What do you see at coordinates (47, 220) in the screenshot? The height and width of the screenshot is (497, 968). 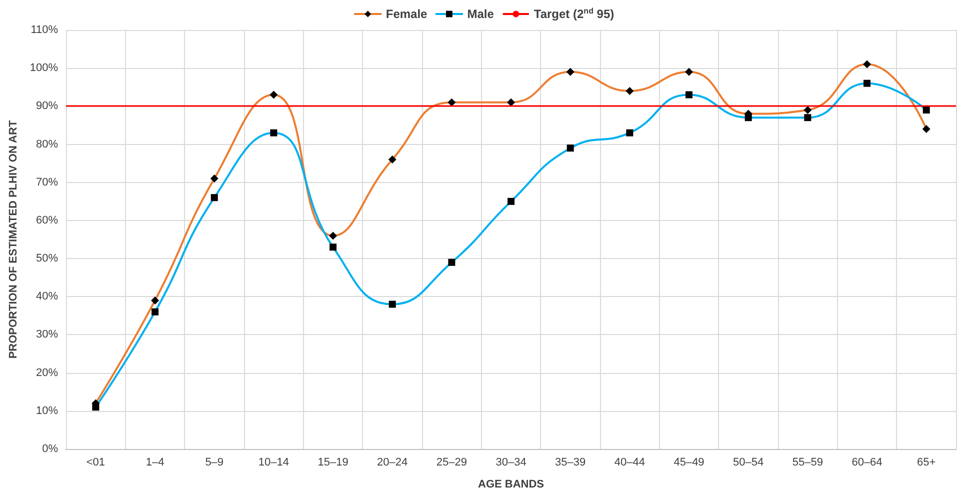 I see `y-tick-label: 60%` at bounding box center [47, 220].